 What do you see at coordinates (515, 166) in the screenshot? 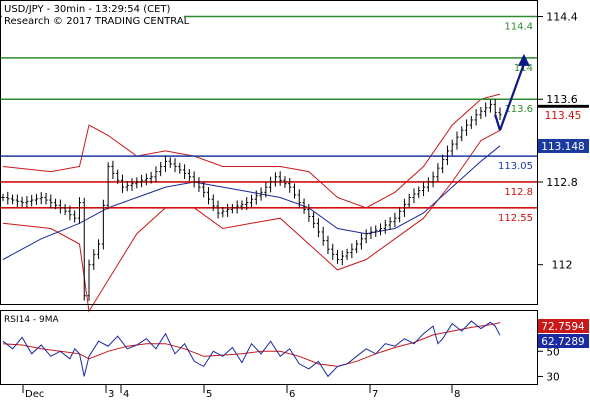
I see `level-label: 113.05` at bounding box center [515, 166].